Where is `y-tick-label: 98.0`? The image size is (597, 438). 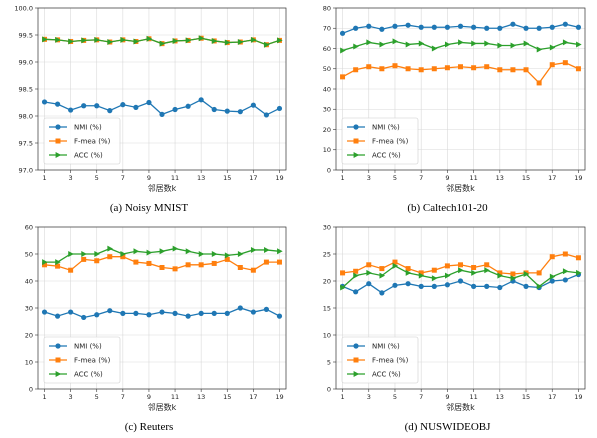 y-tick-label: 98.0 is located at coordinates (26, 116).